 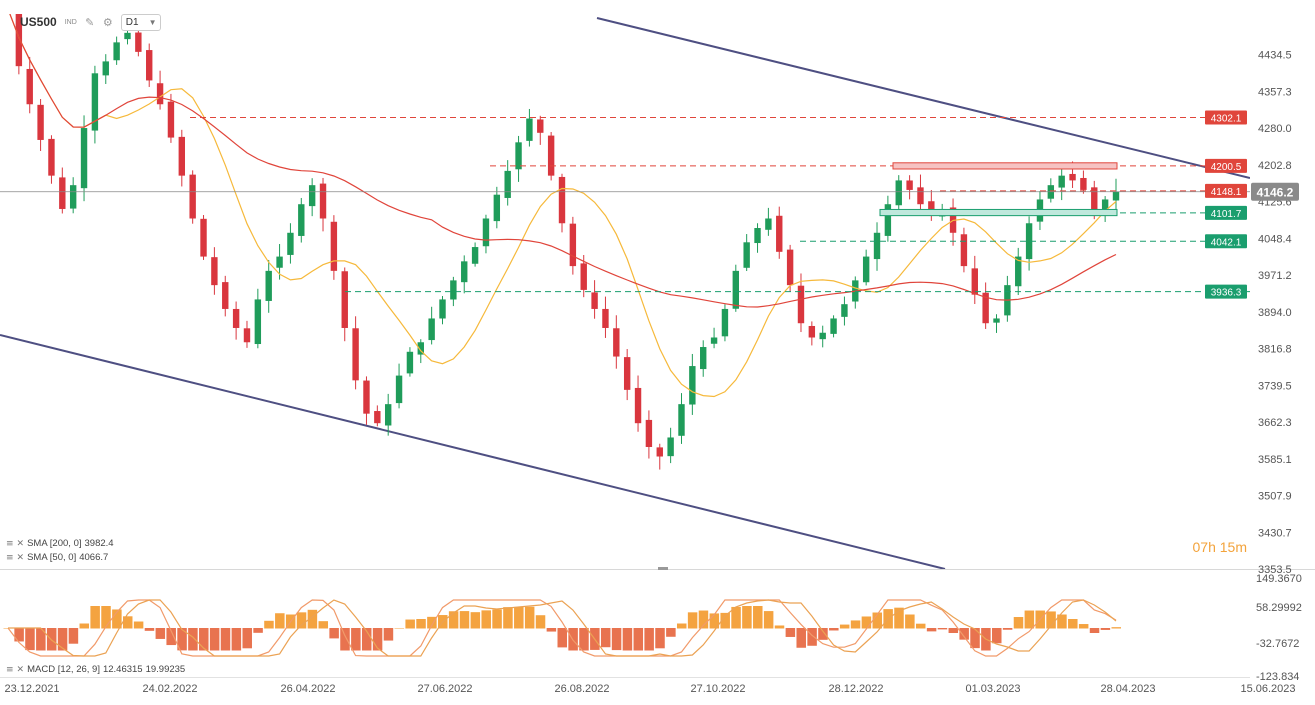 I want to click on price-tick-label: 3816.8, so click(x=1275, y=350).